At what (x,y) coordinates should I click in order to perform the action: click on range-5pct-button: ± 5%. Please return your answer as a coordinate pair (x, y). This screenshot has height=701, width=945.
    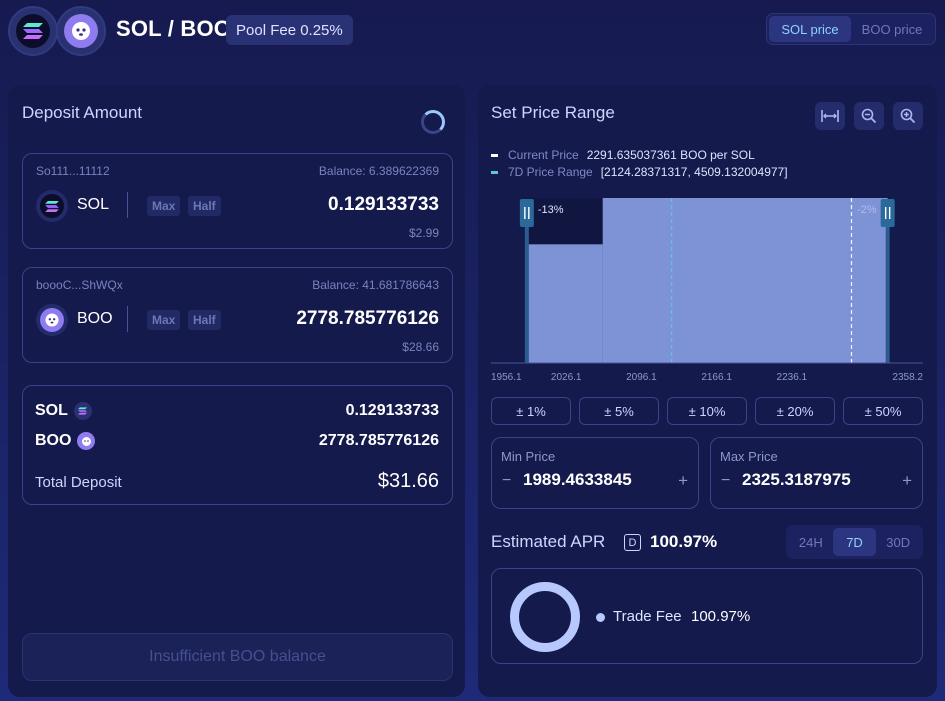
    Looking at the image, I should click on (619, 411).